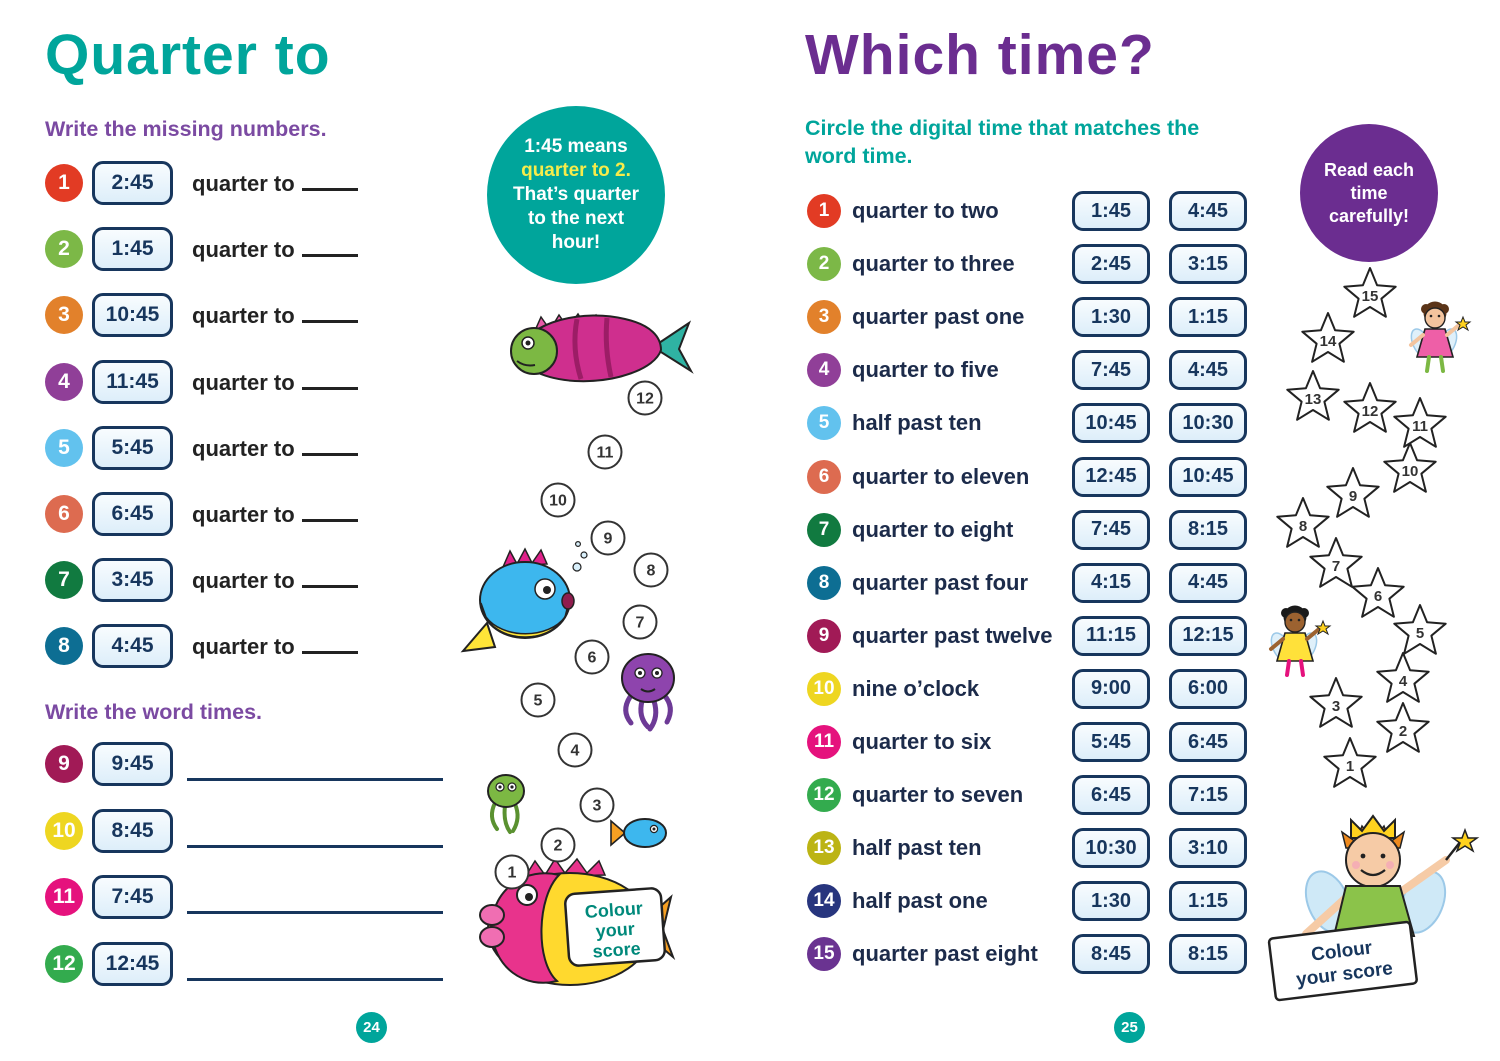  I want to click on score-star-4: 4, so click(1403, 677).